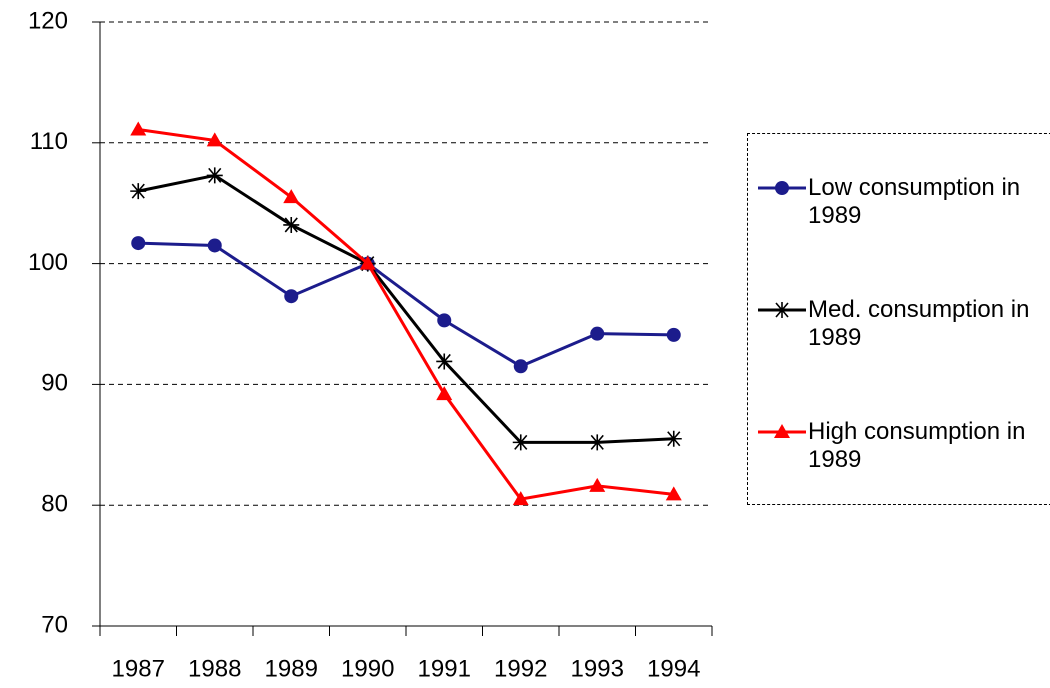  What do you see at coordinates (48, 262) in the screenshot?
I see `y-tick-label: 100` at bounding box center [48, 262].